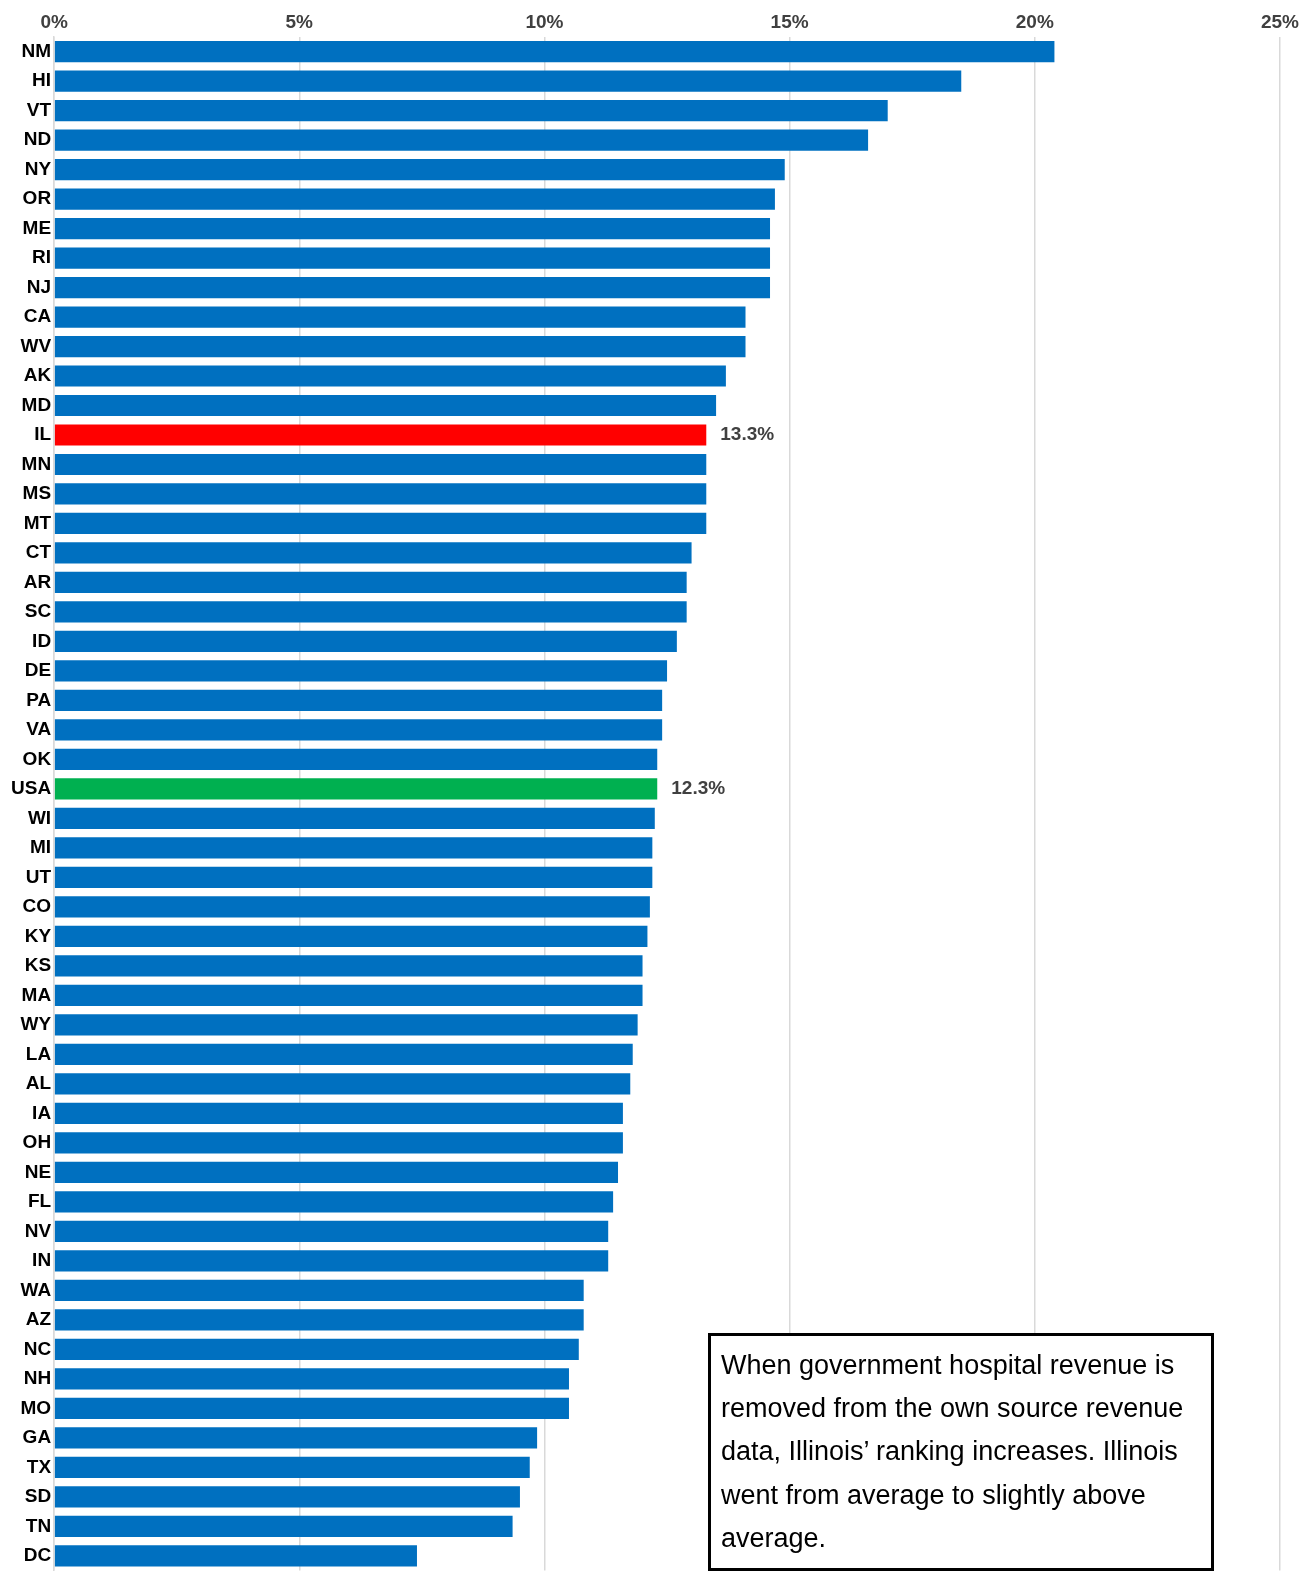  Describe the element at coordinates (1034, 21) in the screenshot. I see `x-tick-label: 20%` at that location.